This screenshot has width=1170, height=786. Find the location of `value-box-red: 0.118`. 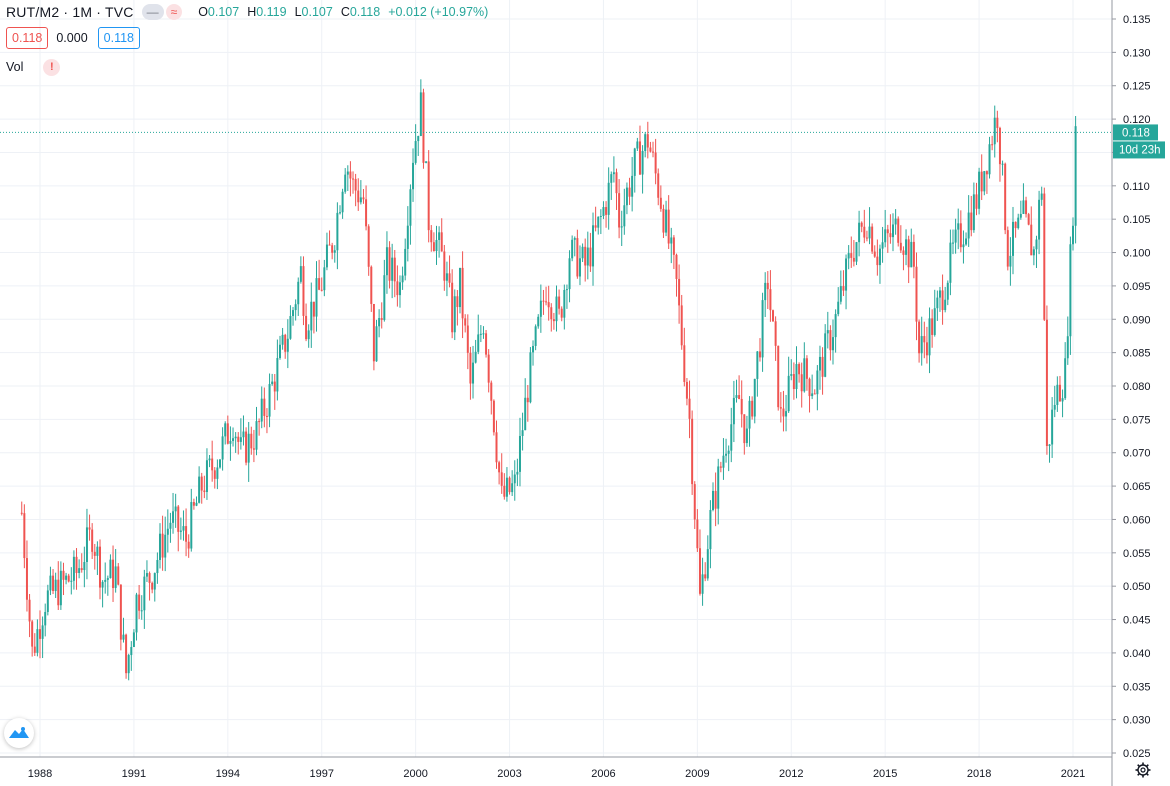

value-box-red: 0.118 is located at coordinates (27, 38).